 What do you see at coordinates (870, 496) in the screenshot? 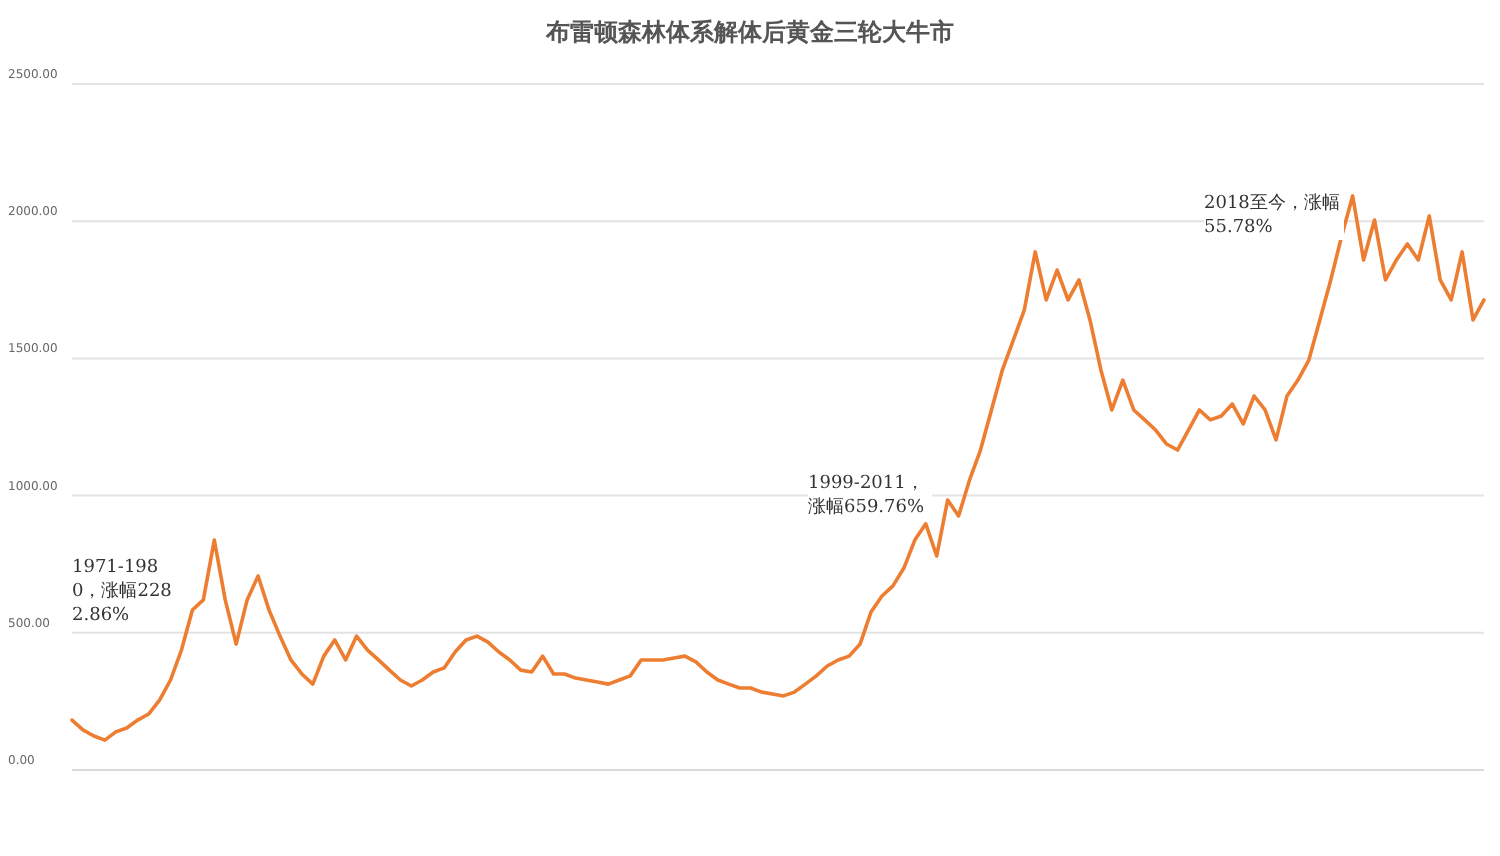
I see `annotation: 1999-2011，涨幅659.76%` at bounding box center [870, 496].